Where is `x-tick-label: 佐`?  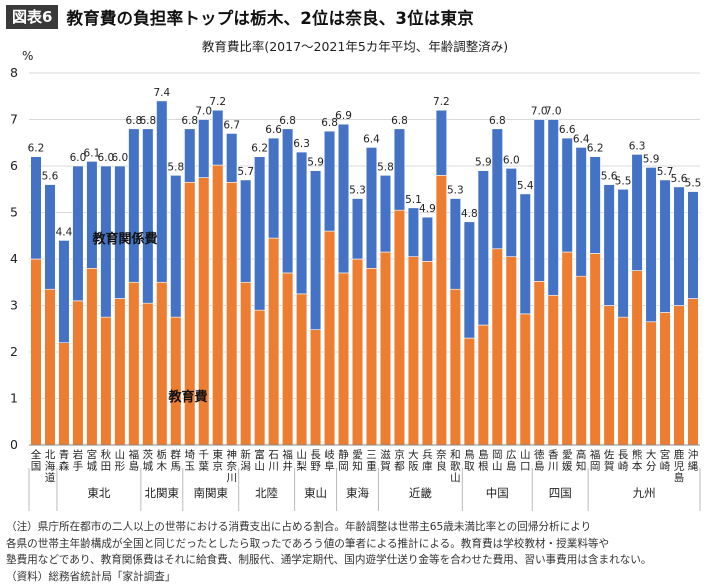 x-tick-label: 佐 is located at coordinates (609, 454).